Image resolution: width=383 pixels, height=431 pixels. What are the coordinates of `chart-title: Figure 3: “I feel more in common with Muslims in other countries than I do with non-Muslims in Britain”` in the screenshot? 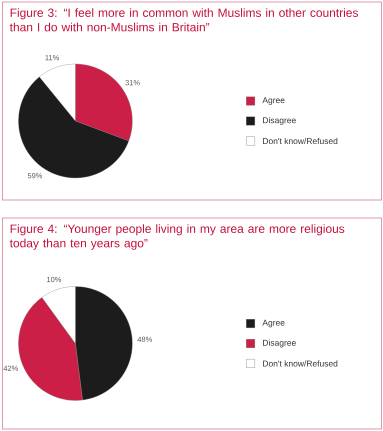 It's located at (184, 20).